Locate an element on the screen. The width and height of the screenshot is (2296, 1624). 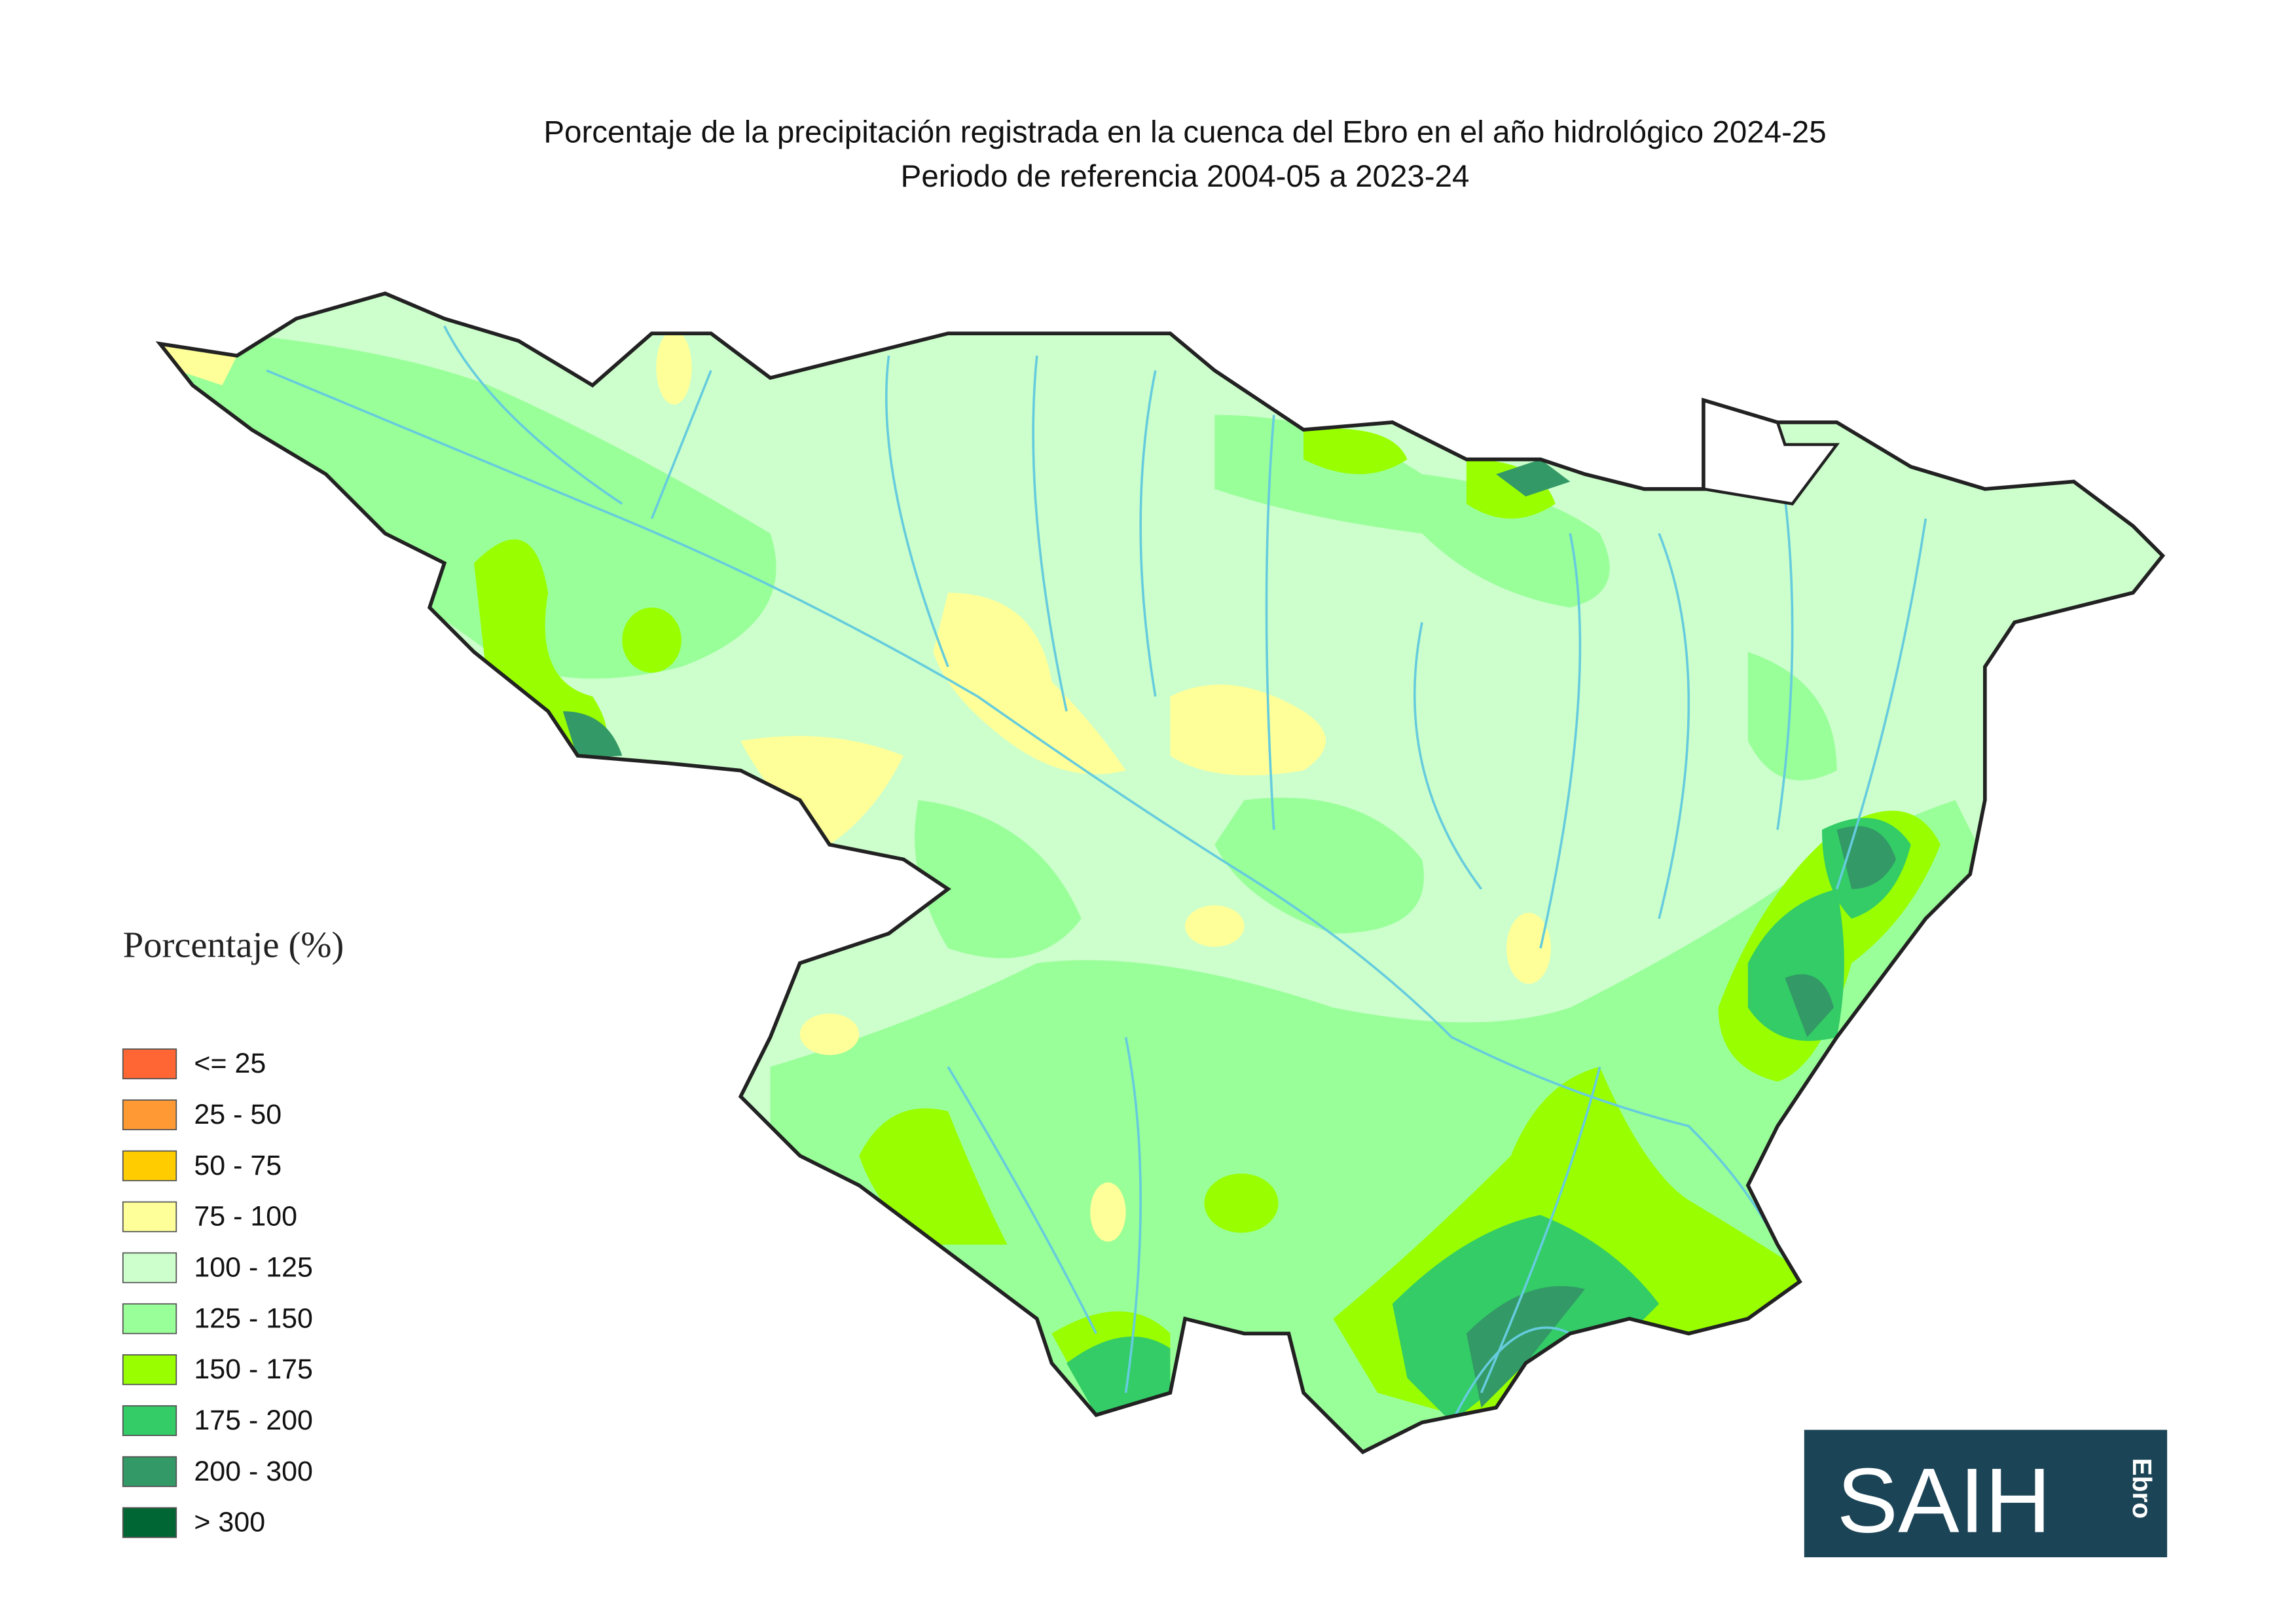
river is located at coordinates (1274, 1230).